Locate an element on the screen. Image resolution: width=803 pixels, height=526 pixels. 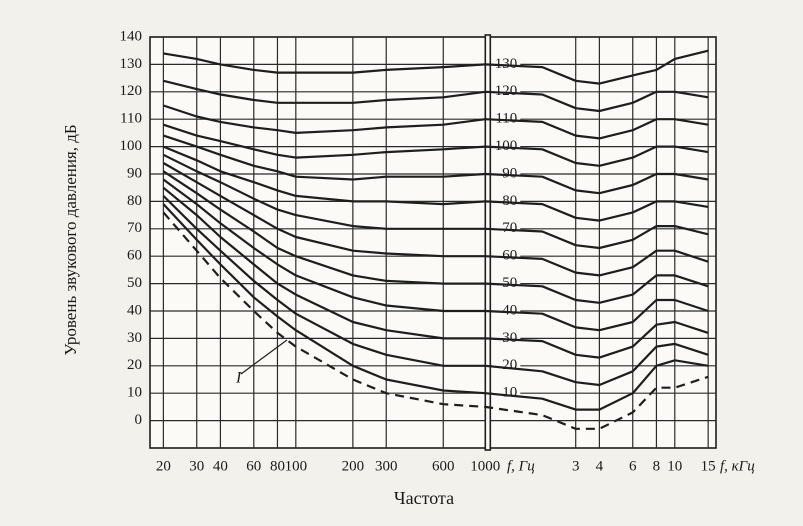
axis-break is located at coordinates (488, 242).